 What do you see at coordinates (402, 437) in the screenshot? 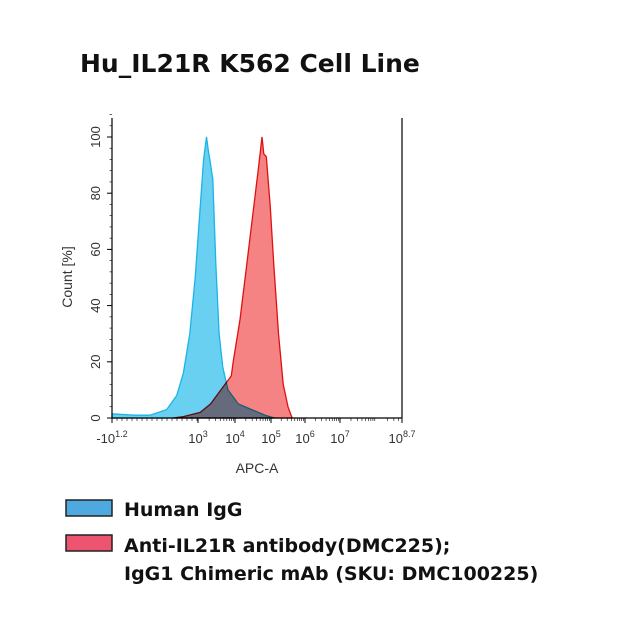
I see `x-tick-label: 108.7` at bounding box center [402, 437].